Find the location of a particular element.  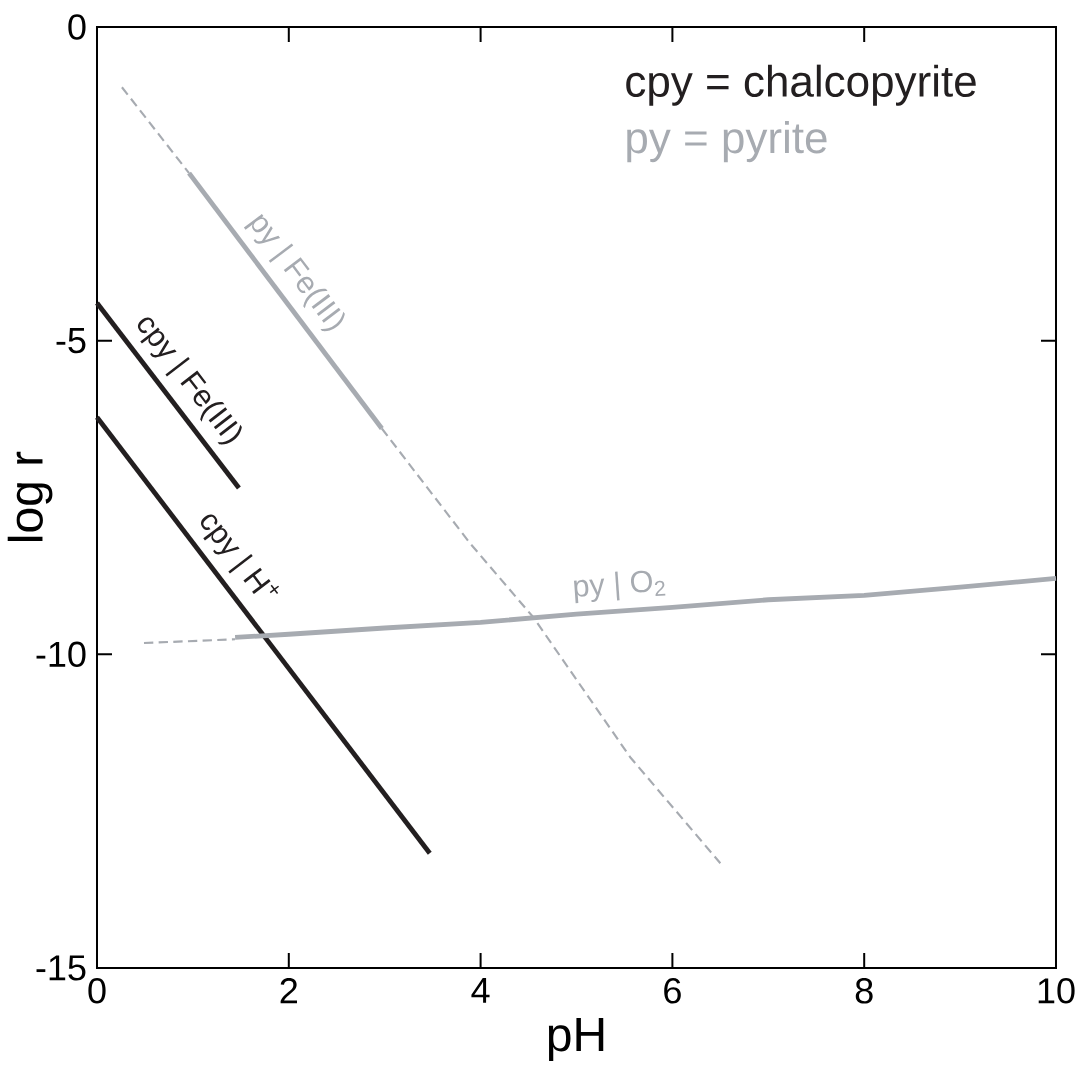

y-tick-label: -5 is located at coordinates (71, 341).